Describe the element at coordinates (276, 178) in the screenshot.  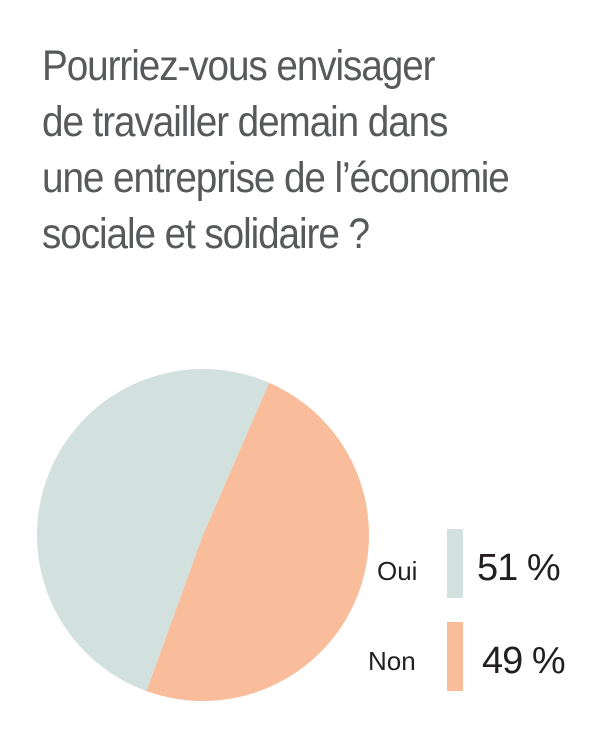
I see `title-line: une entreprise de l’économie` at that location.